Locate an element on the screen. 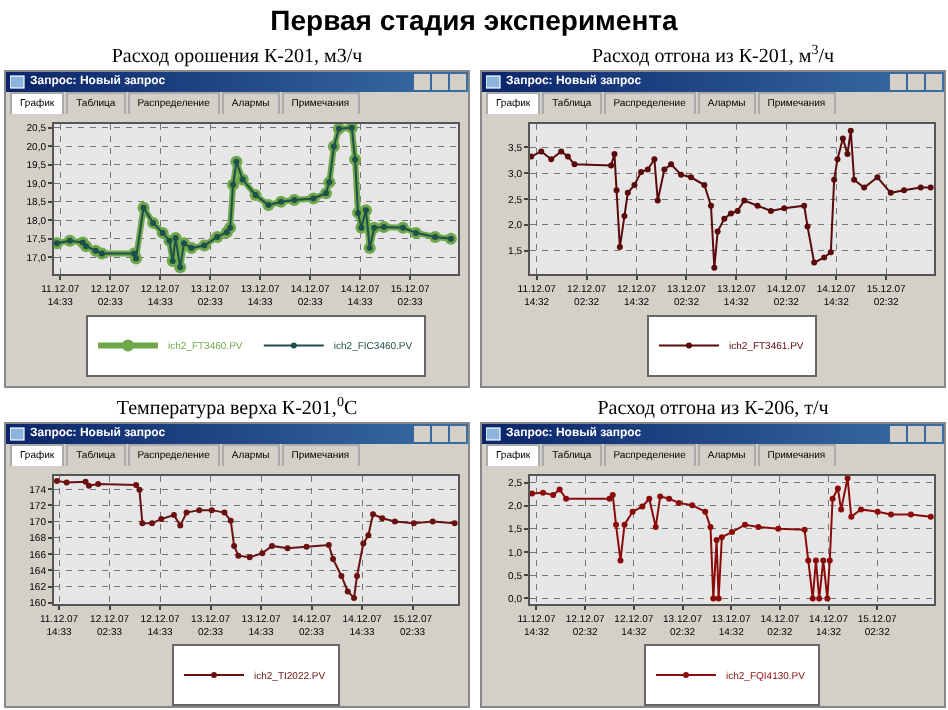  chart-title: Первая стадия эксперимента is located at coordinates (474, 20).